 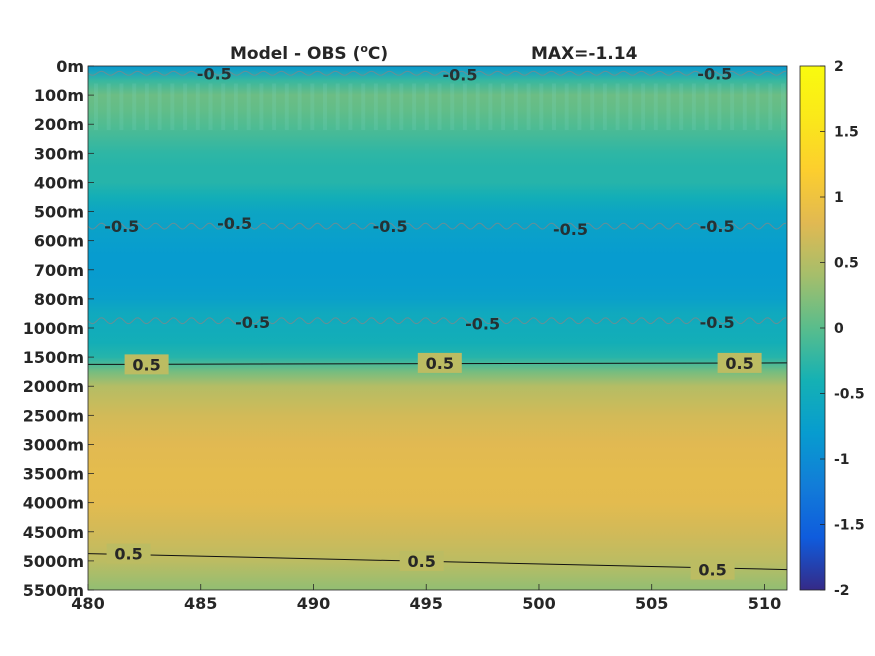 I want to click on y-tick-label: 5500m, so click(x=53, y=590).